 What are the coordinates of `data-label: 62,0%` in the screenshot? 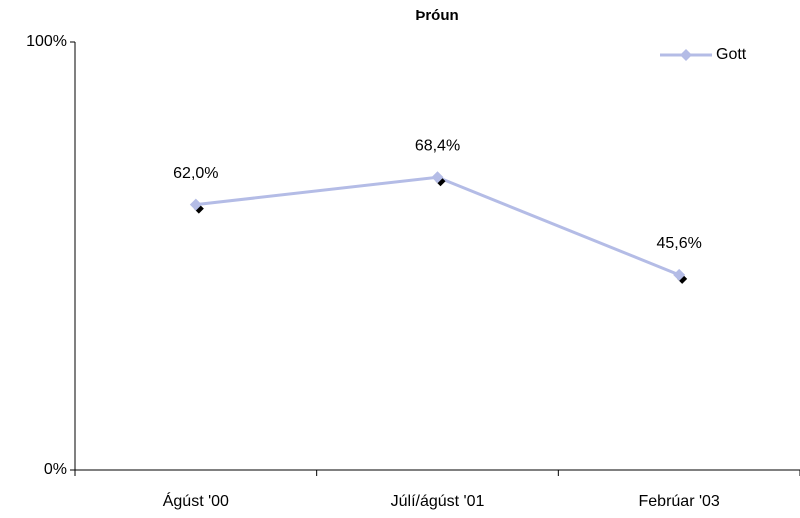 It's located at (195, 173).